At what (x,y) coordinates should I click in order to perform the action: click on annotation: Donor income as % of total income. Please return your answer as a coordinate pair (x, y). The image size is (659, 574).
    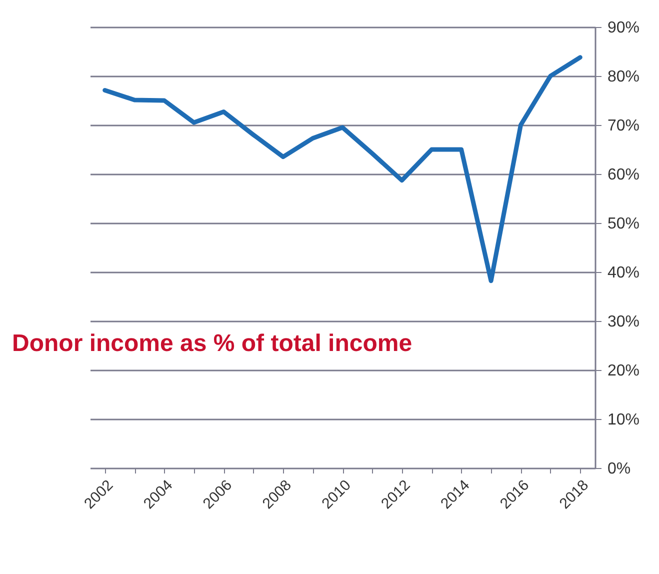
    Looking at the image, I should click on (212, 343).